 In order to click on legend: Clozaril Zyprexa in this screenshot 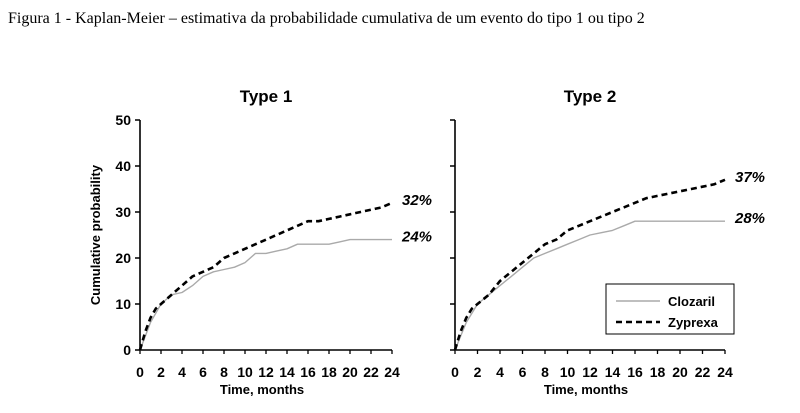, I will do `click(670, 309)`.